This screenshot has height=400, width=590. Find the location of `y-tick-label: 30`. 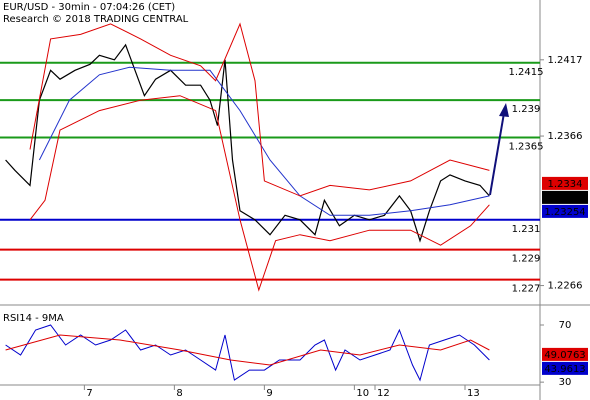

y-tick-label: 30 is located at coordinates (565, 382).